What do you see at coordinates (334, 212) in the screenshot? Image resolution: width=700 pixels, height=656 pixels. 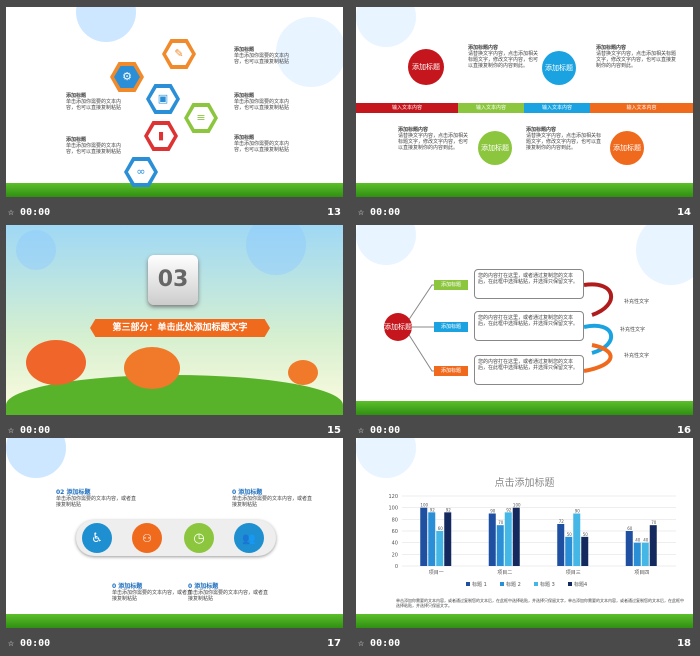 I see `slide-number: 13` at bounding box center [334, 212].